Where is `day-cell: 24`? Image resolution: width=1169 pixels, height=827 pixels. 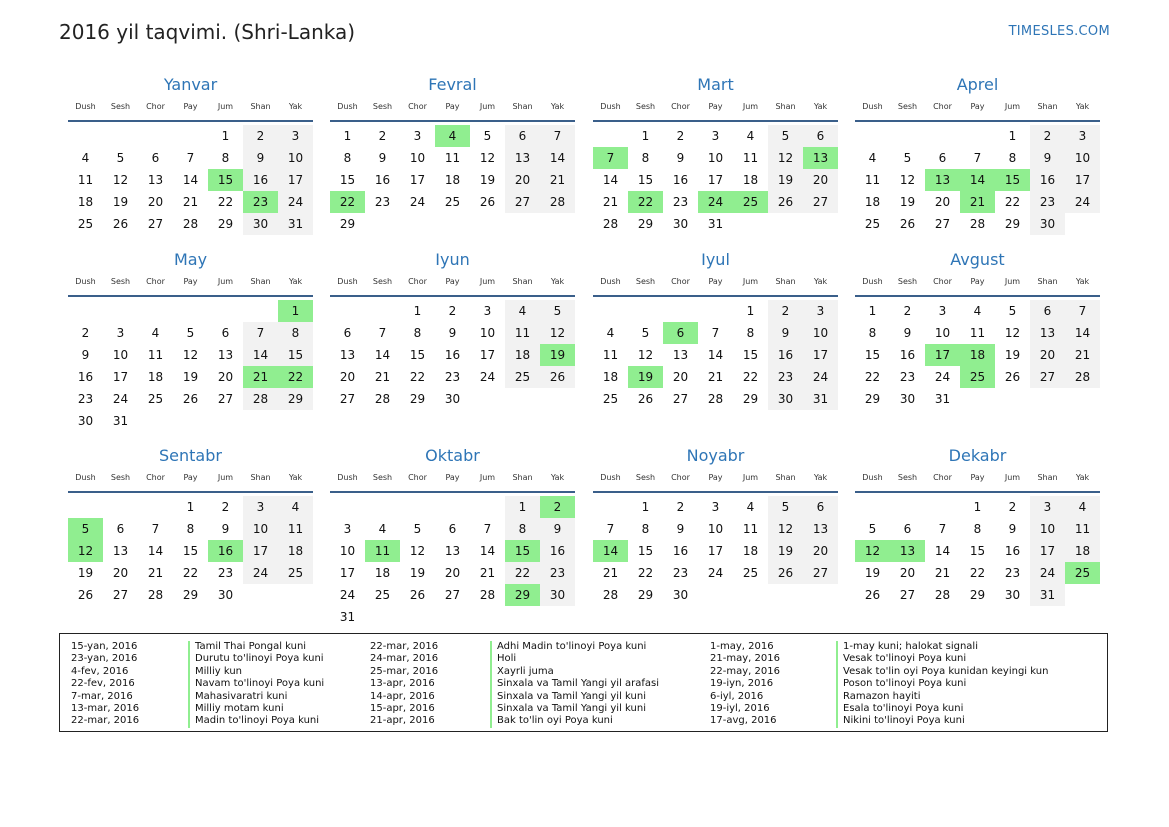 day-cell: 24 is located at coordinates (347, 595).